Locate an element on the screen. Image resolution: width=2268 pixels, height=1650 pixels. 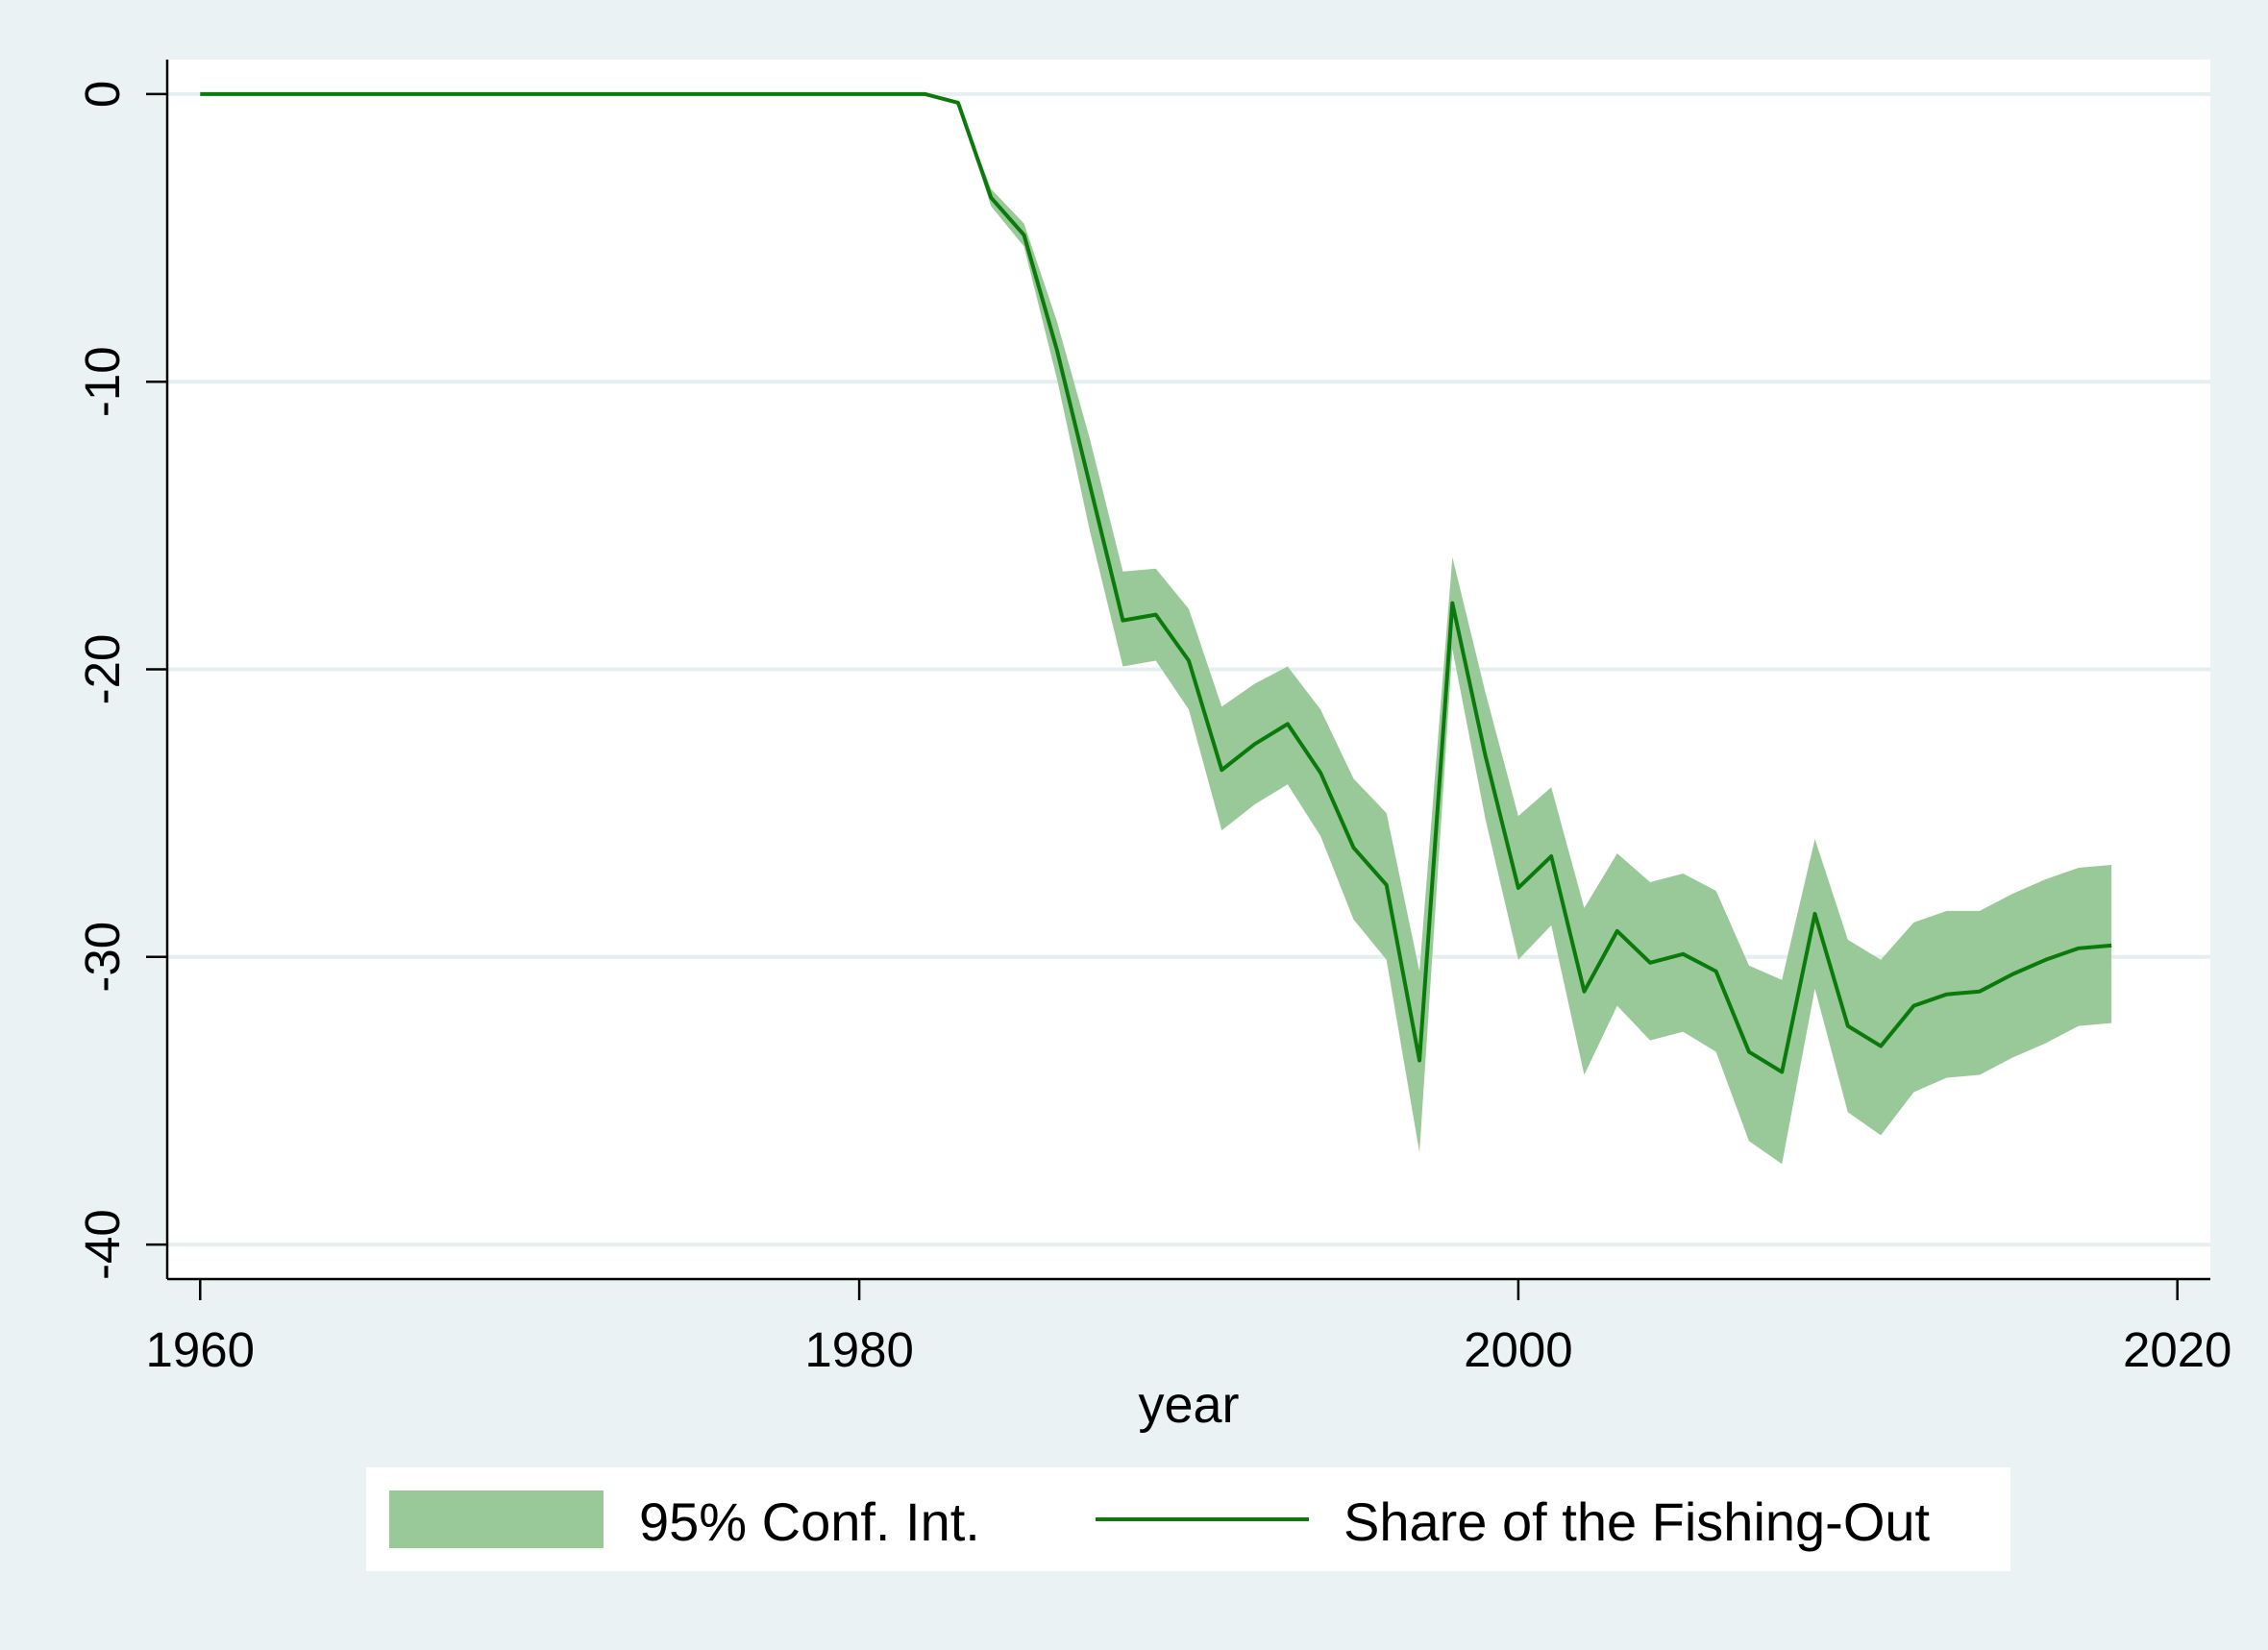
x-axis-title: year is located at coordinates (1188, 1405).